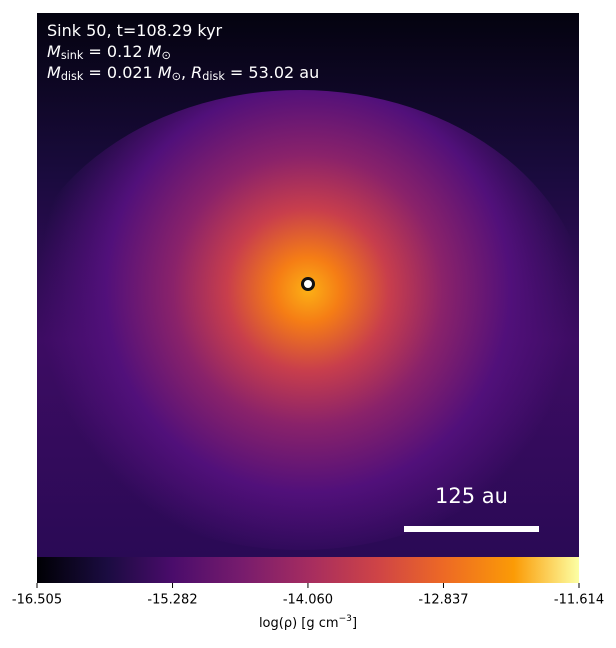 The width and height of the screenshot is (616, 648). Describe the element at coordinates (354, 623) in the screenshot. I see `text-part: ]` at that location.